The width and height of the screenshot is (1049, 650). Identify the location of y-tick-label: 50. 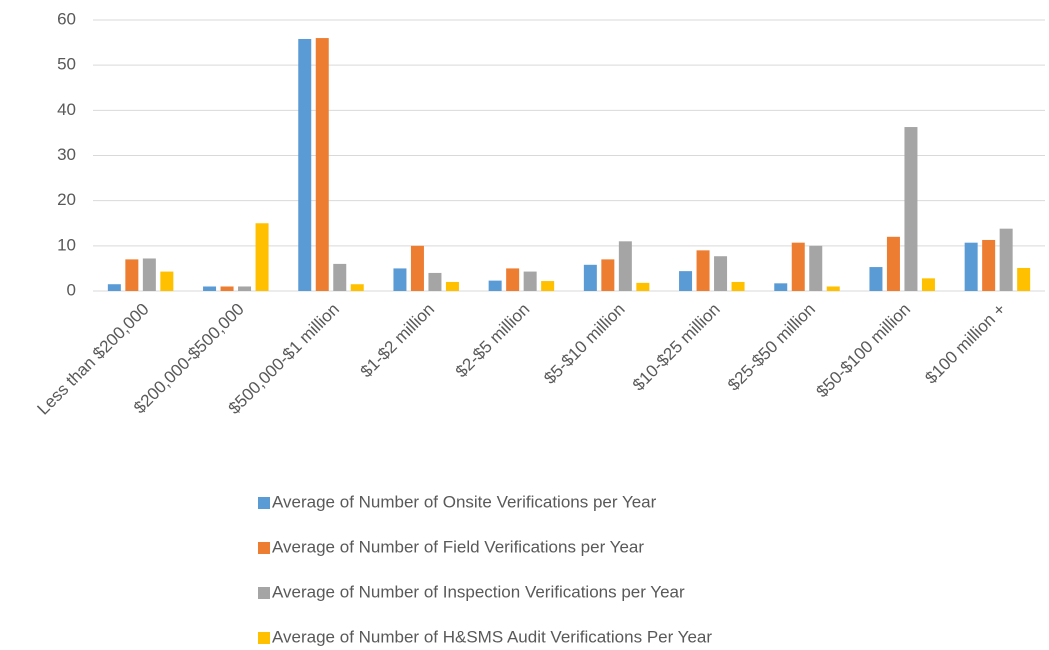
(66, 64).